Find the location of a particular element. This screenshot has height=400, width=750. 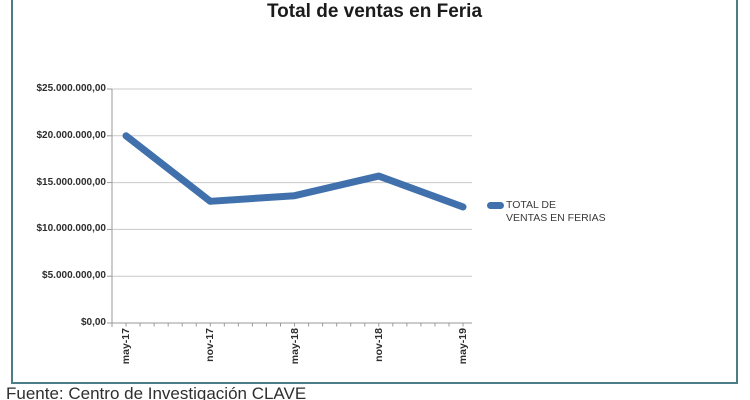

data-line-total-ventas is located at coordinates (294, 171).